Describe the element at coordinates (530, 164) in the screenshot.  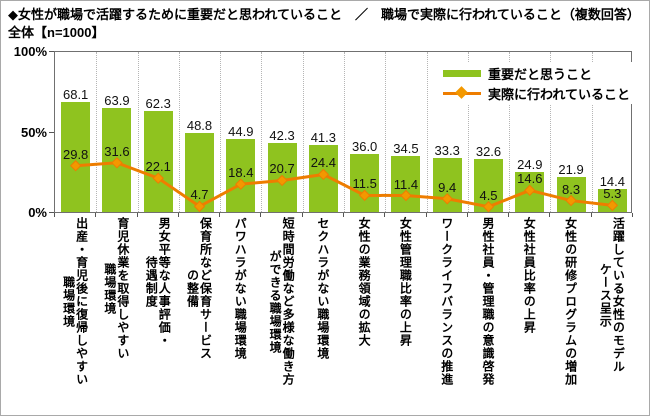
I see `bar-value-label: 24.9` at that location.